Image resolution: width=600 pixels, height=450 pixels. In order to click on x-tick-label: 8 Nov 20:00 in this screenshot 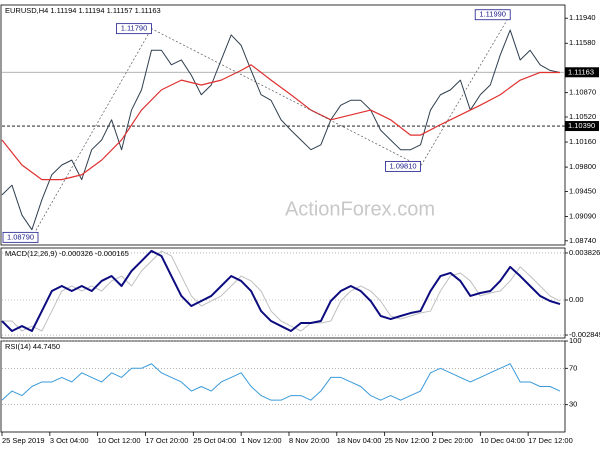, I will do `click(309, 440)`.